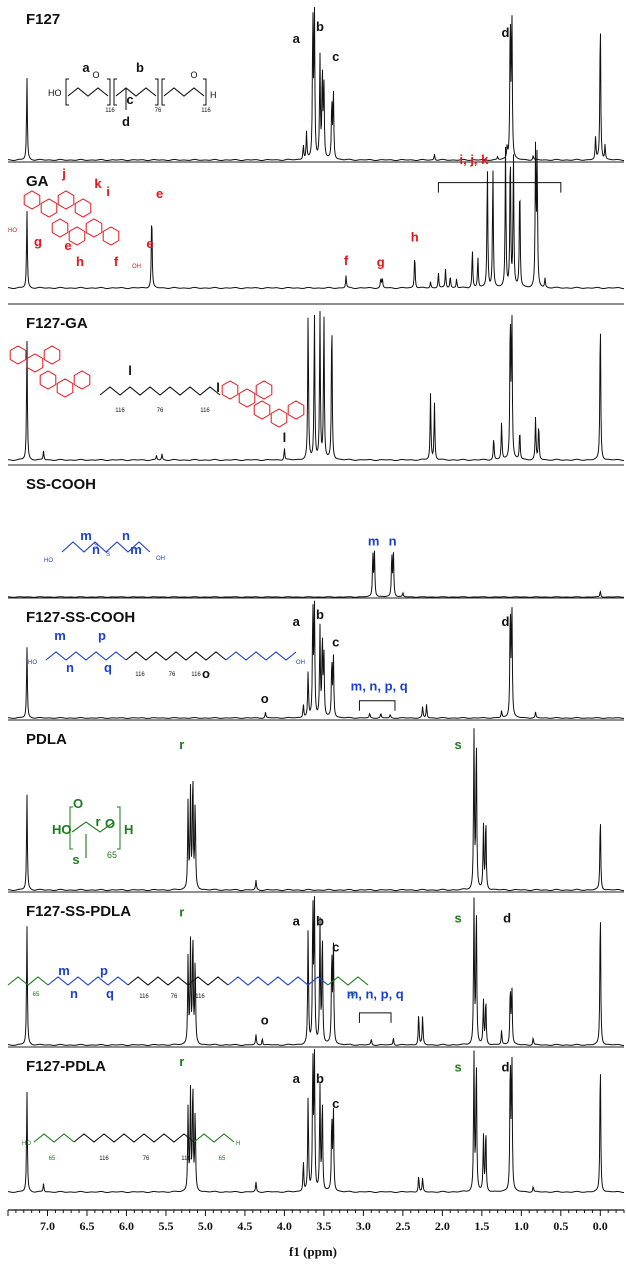 The height and width of the screenshot is (1265, 626). I want to click on panel-title: F127, so click(43, 19).